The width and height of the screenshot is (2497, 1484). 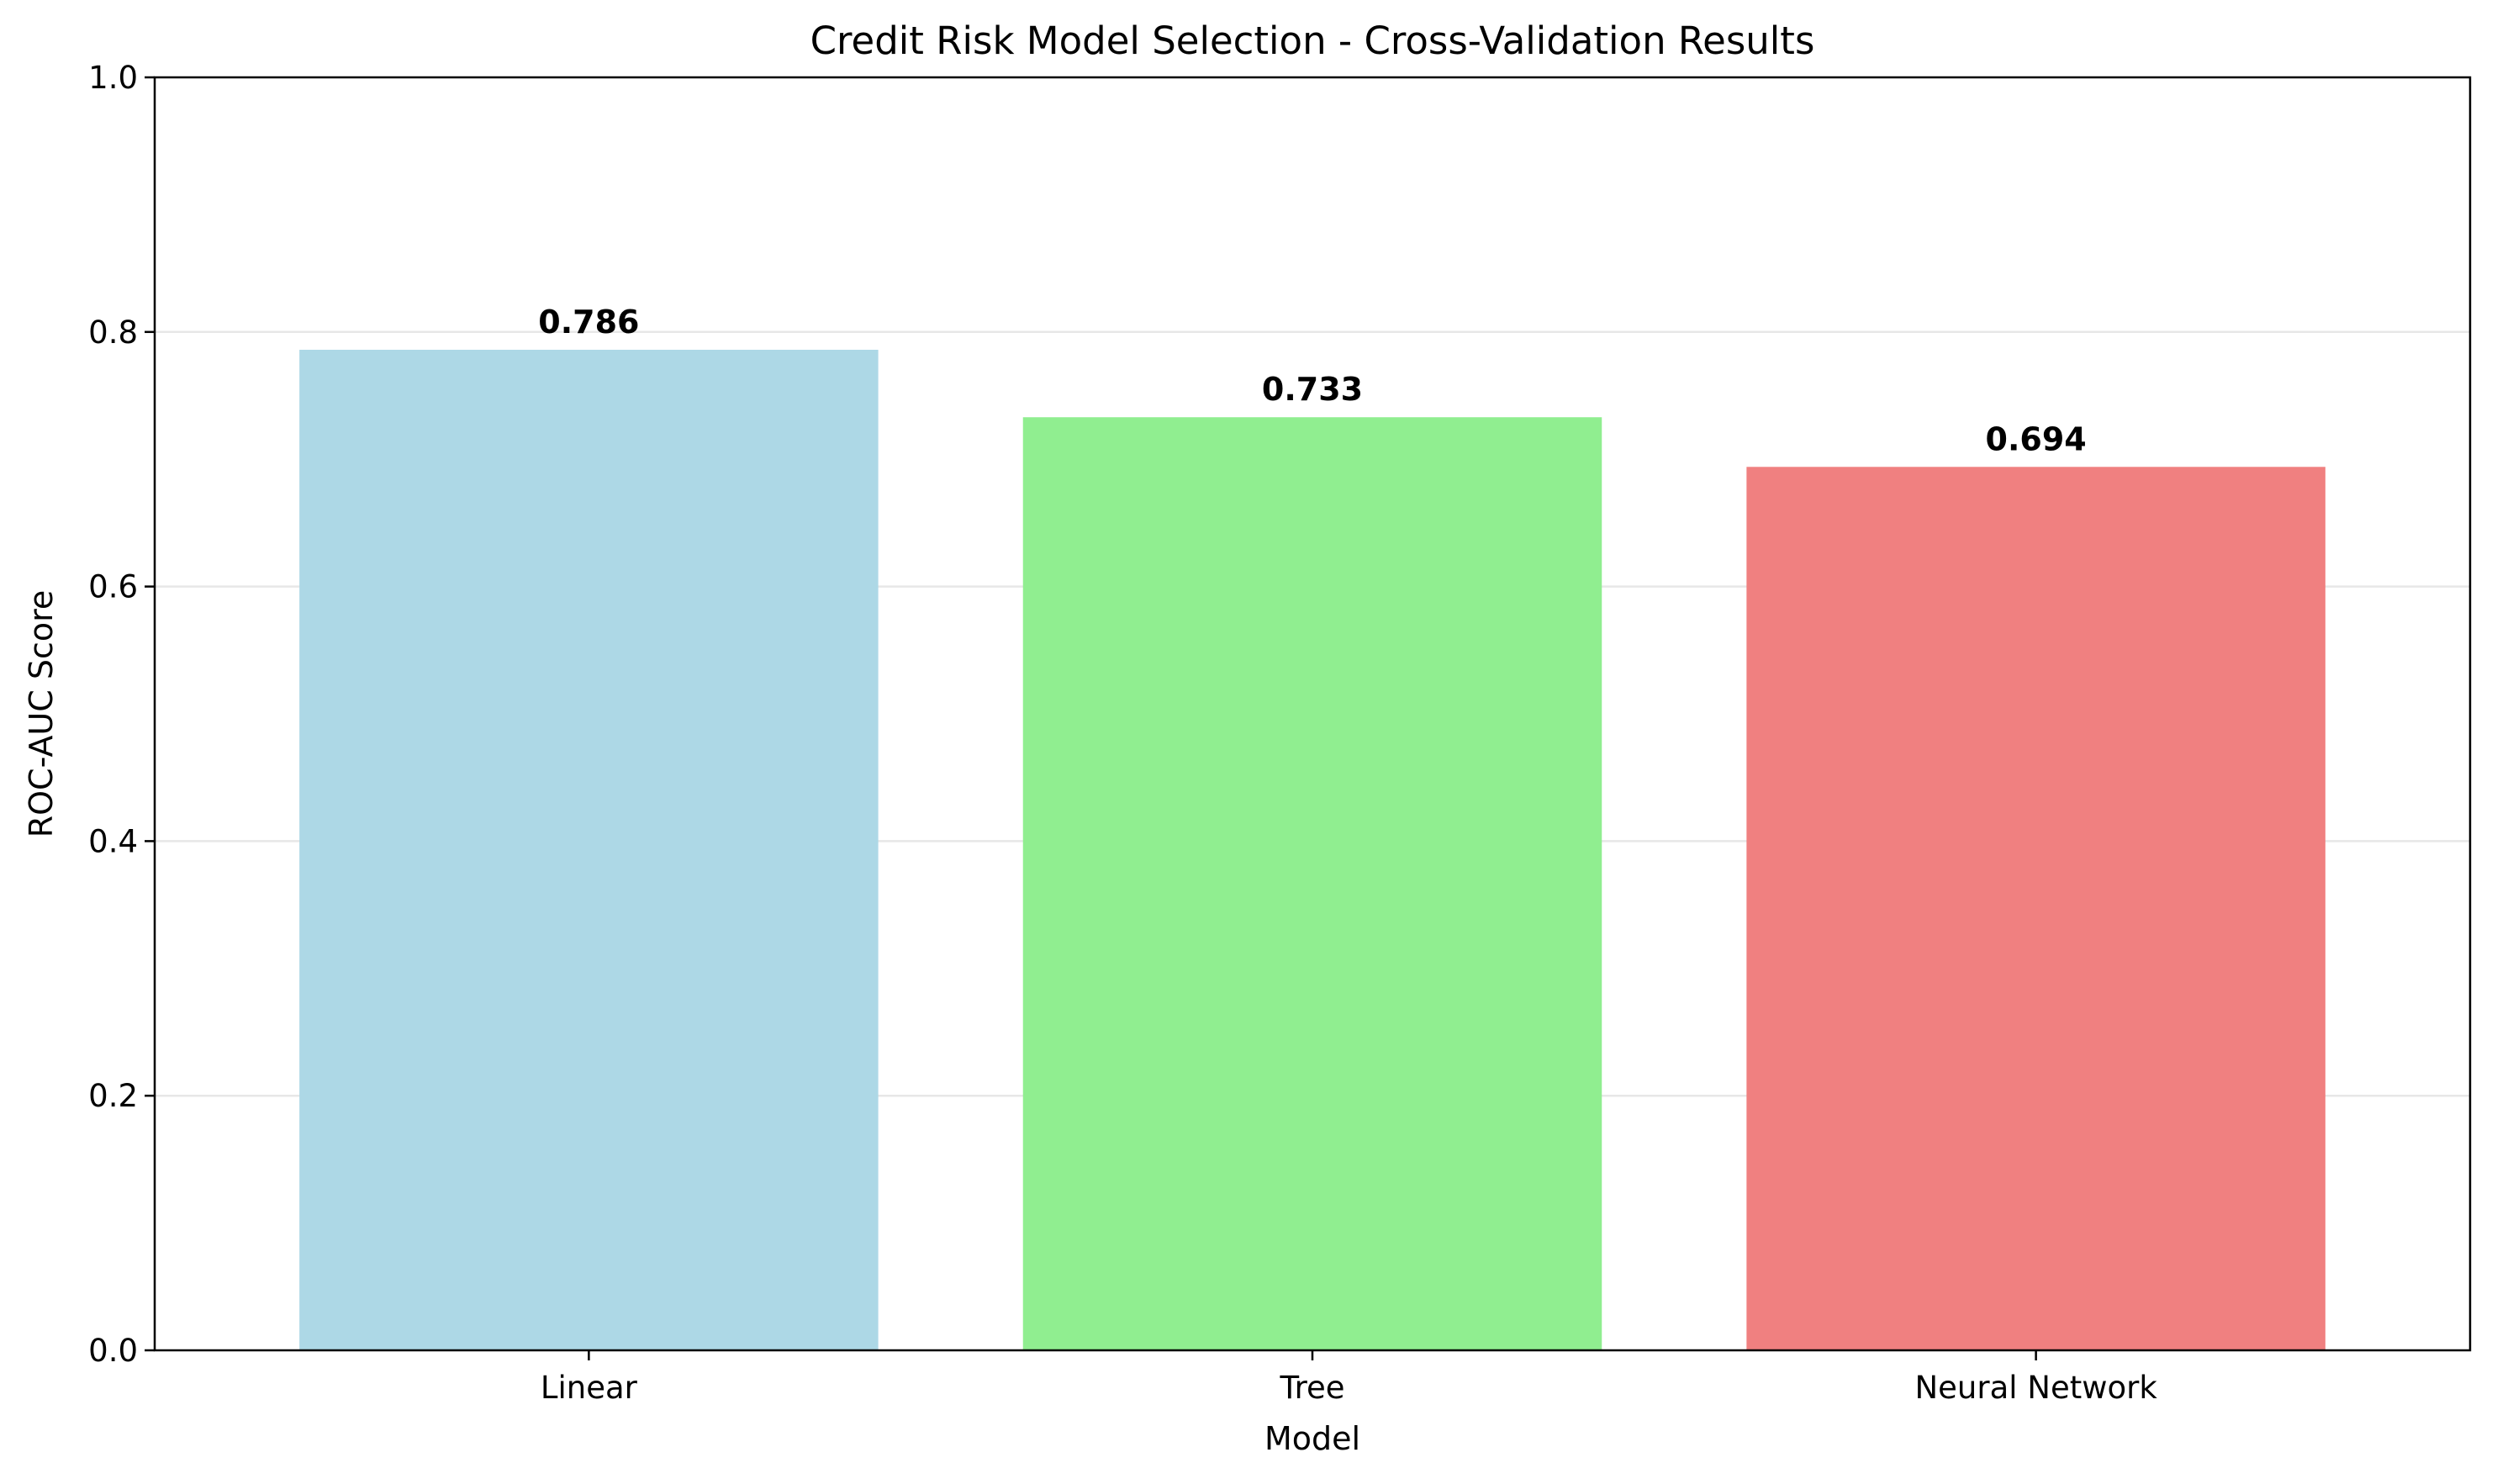 What do you see at coordinates (1312, 389) in the screenshot?
I see `bar-value-label: 0.733` at bounding box center [1312, 389].